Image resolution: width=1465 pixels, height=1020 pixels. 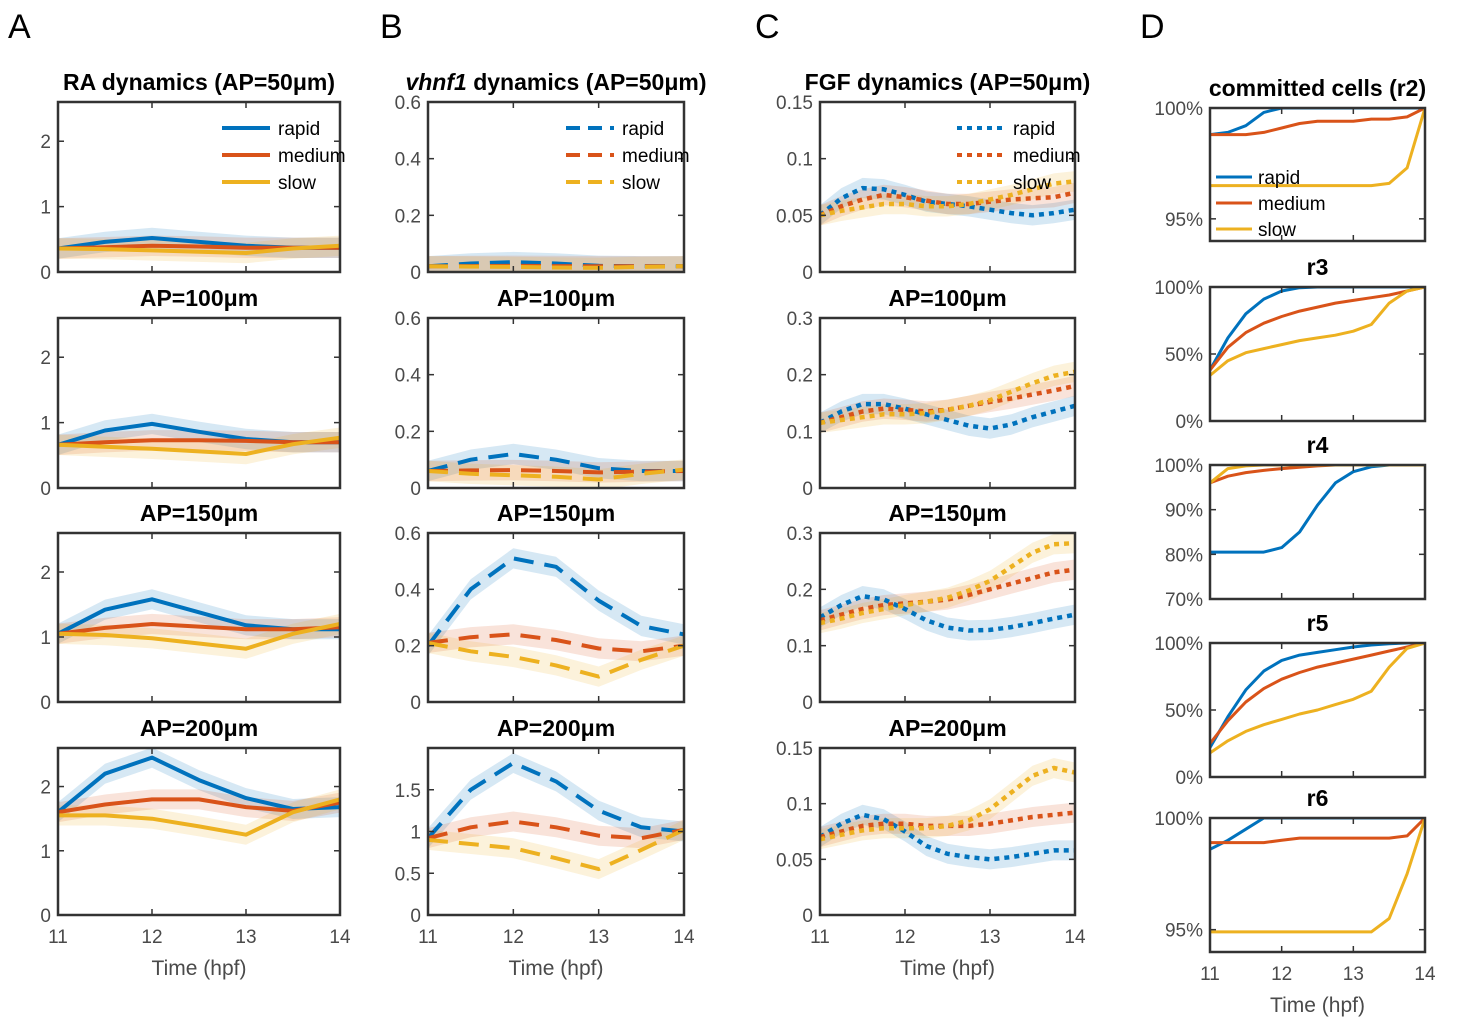 What do you see at coordinates (1279, 178) in the screenshot?
I see `legend-label-rapid: rapid` at bounding box center [1279, 178].